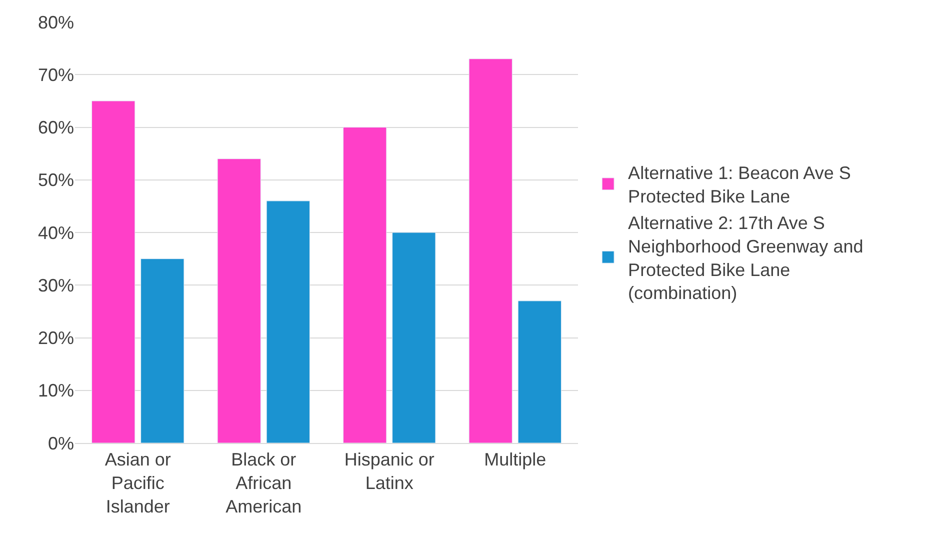 This screenshot has height=543, width=928. Describe the element at coordinates (137, 483) in the screenshot. I see `x-tick-label: Asian or Pacific Islander` at that location.